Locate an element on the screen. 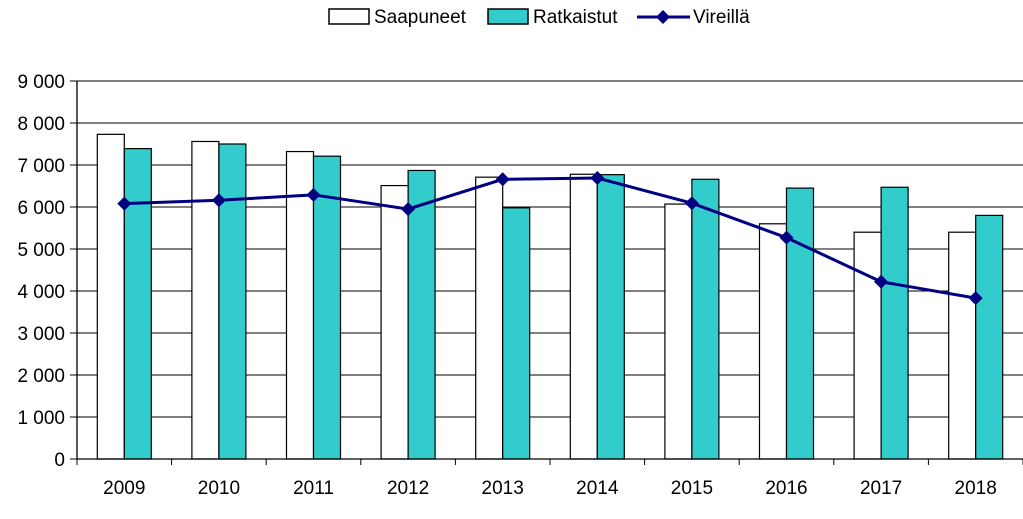  point-vireillä-2016 is located at coordinates (786, 237).